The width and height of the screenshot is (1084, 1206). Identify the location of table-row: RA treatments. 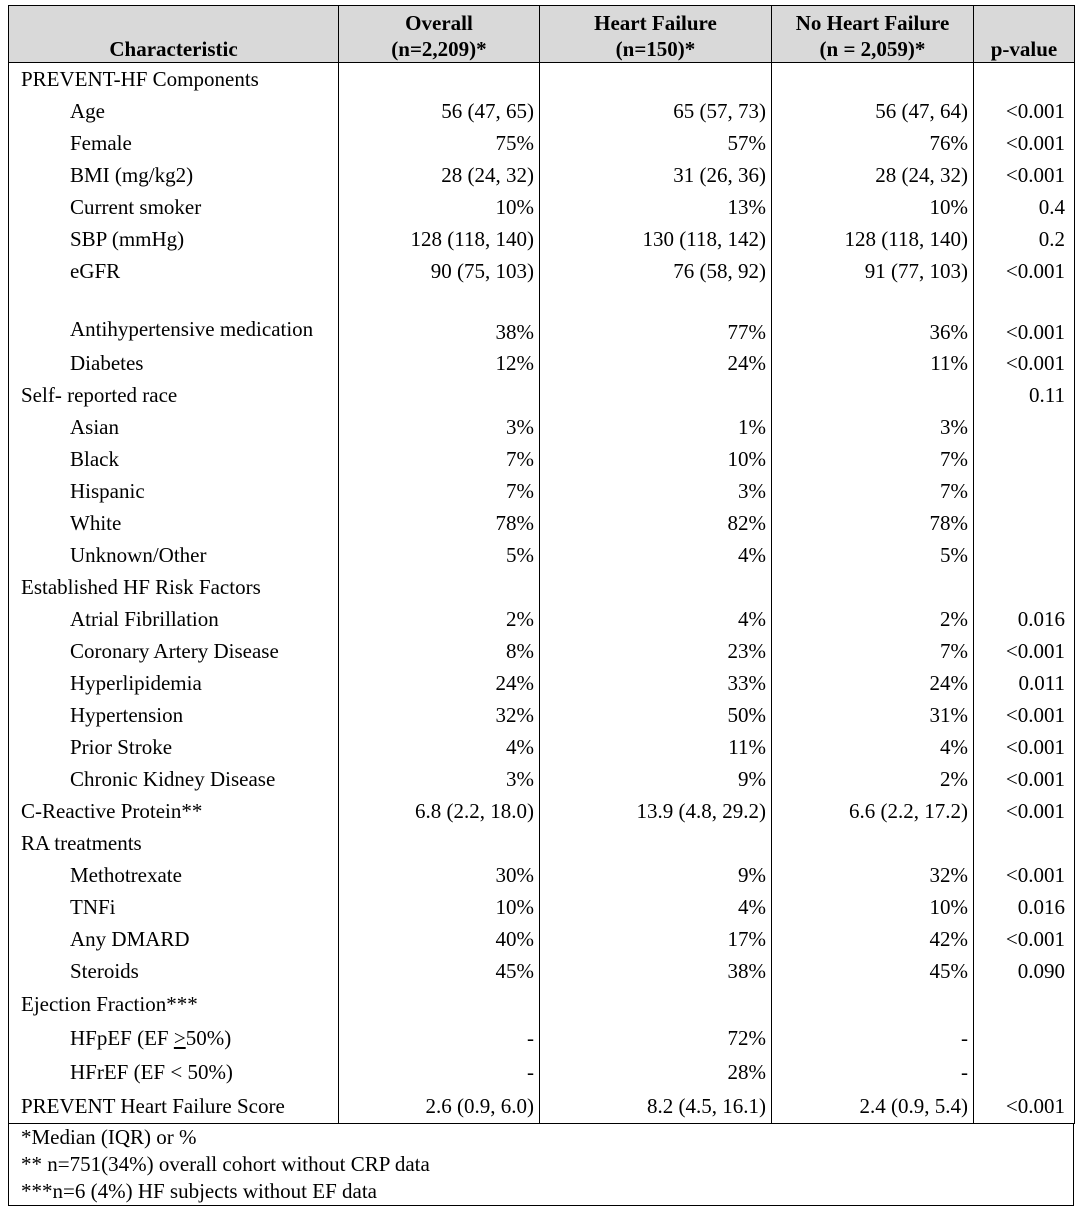
(541, 843).